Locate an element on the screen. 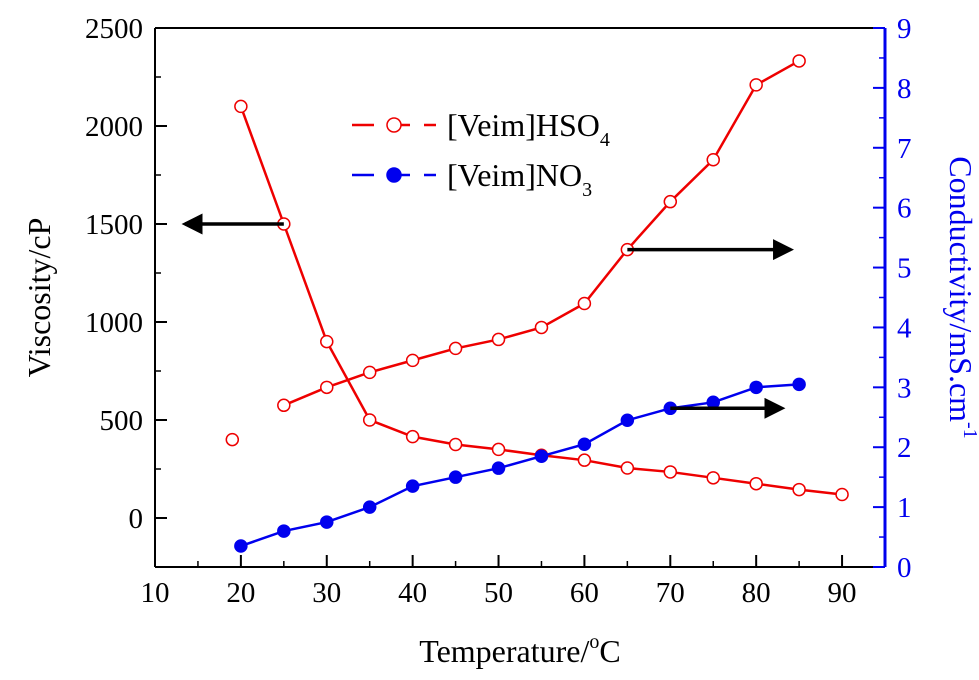 The width and height of the screenshot is (979, 680). y-right-axis-title: Conductivity/mS.cm-1 is located at coordinates (961, 297).